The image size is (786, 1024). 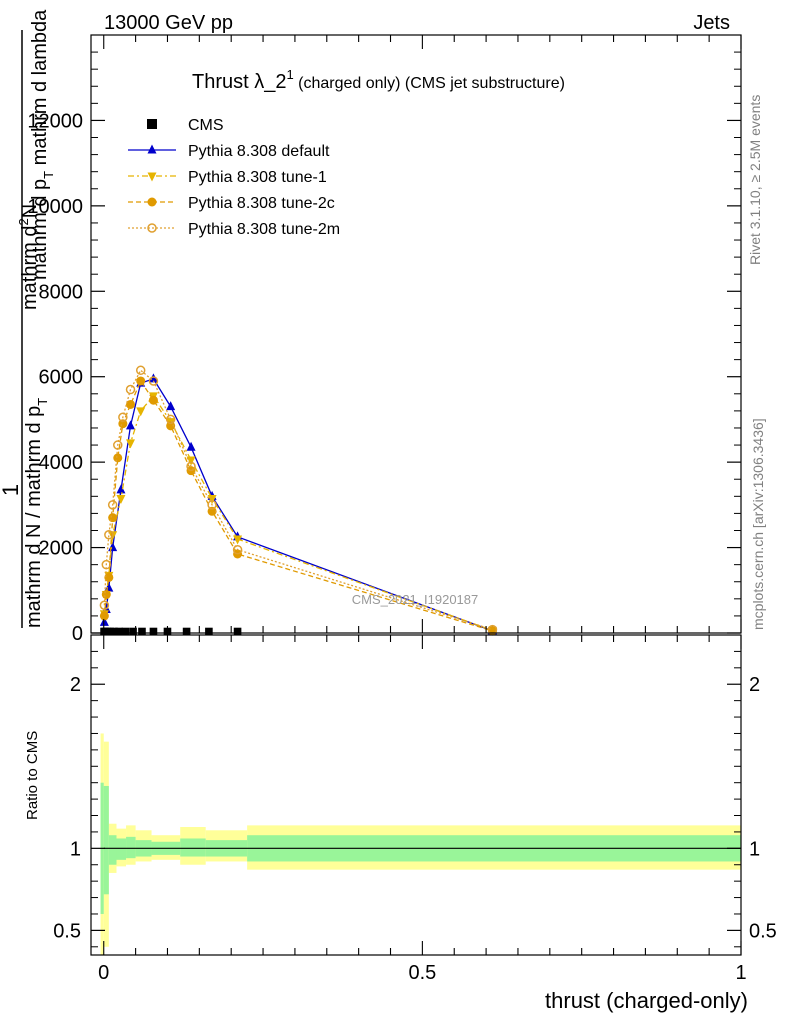 What do you see at coordinates (23, 221) in the screenshot?
I see `ylabel-line1-sup: 2` at bounding box center [23, 221].